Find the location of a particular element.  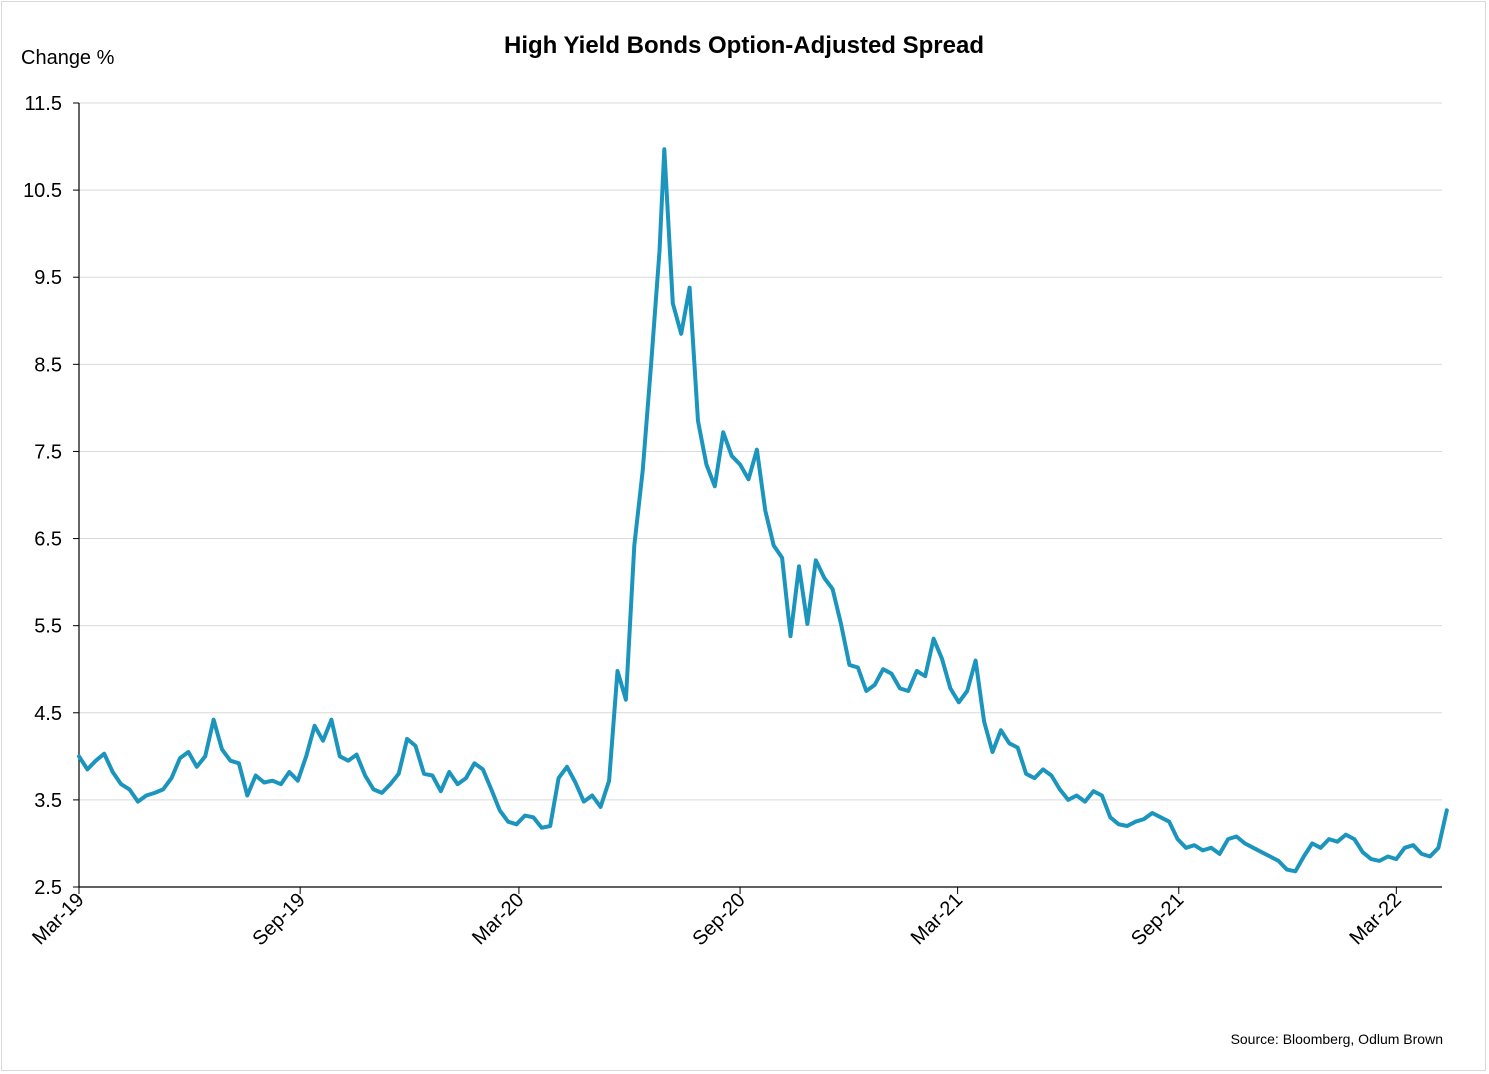

chart-title: High Yield Bonds Option-Adjusted Spread is located at coordinates (744, 45).